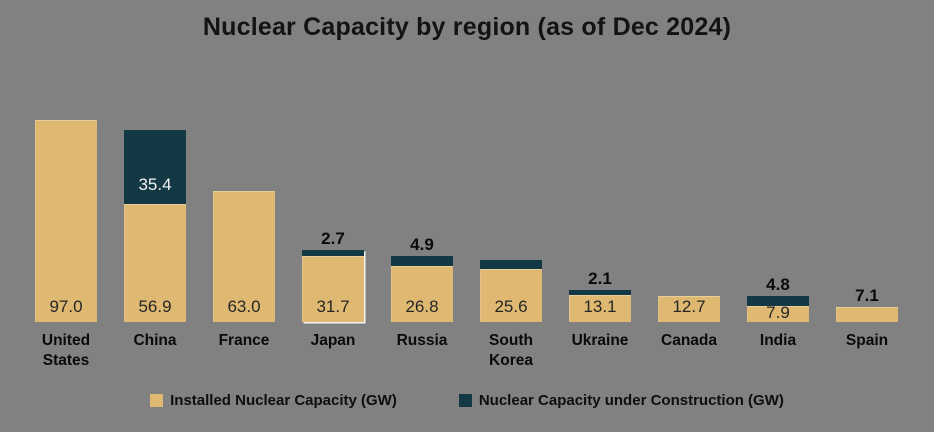  Describe the element at coordinates (600, 230) in the screenshot. I see `bar-group-ukraine: 2.1 13.1 Ukraine` at that location.